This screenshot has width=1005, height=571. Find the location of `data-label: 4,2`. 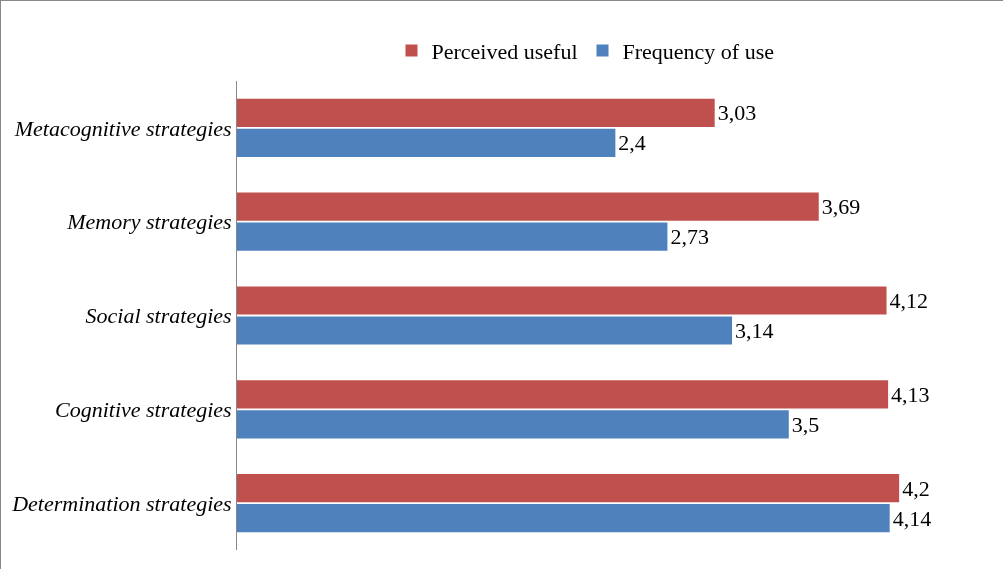

data-label: 4,2 is located at coordinates (916, 488).